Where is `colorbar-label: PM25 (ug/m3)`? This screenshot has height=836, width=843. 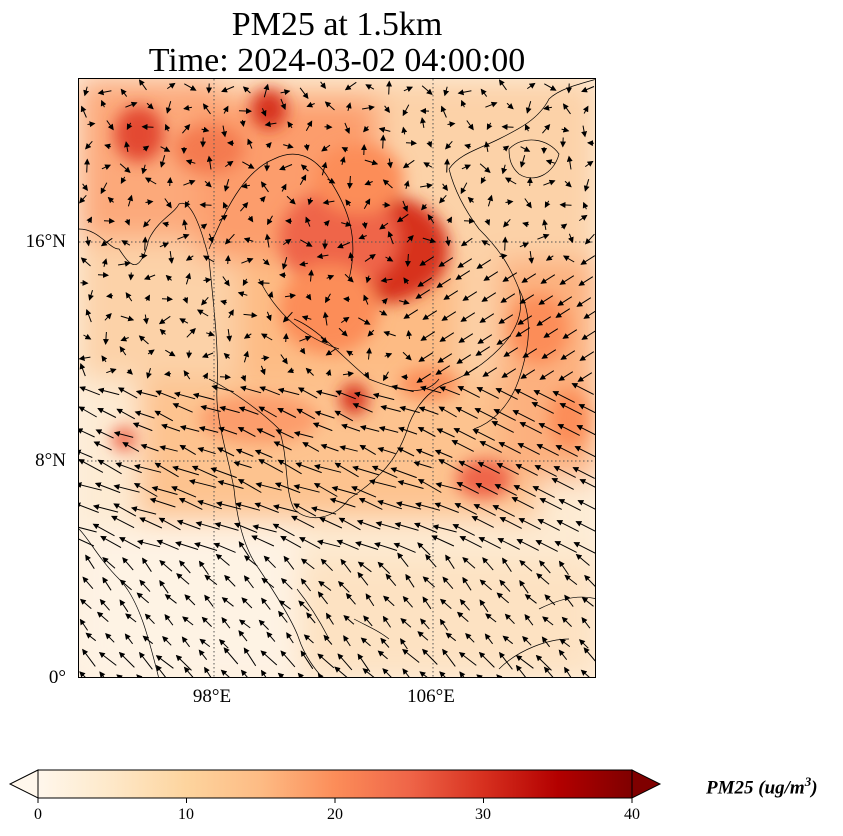 colorbar-label: PM25 (ug/m3) is located at coordinates (762, 786).